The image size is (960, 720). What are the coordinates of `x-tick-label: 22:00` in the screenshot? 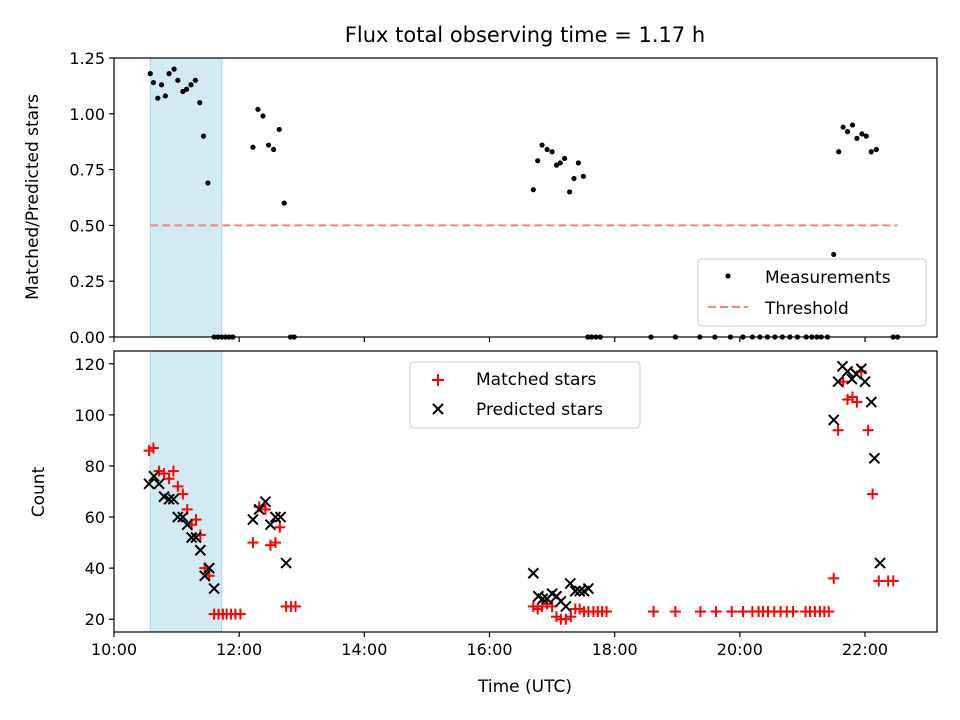 It's located at (865, 649).